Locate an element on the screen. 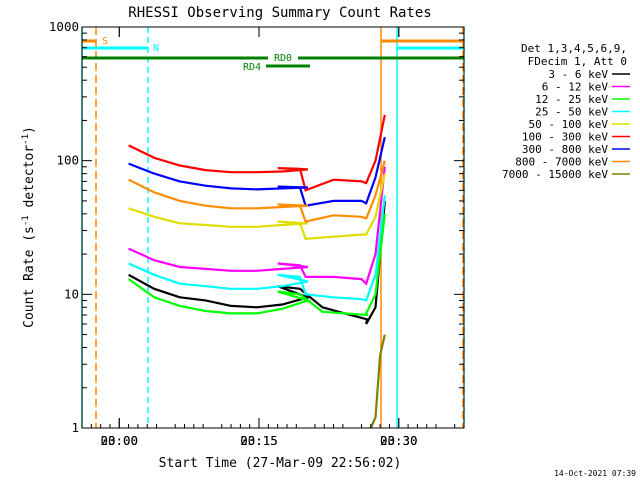  rd0-label: RD0 is located at coordinates (283, 58).